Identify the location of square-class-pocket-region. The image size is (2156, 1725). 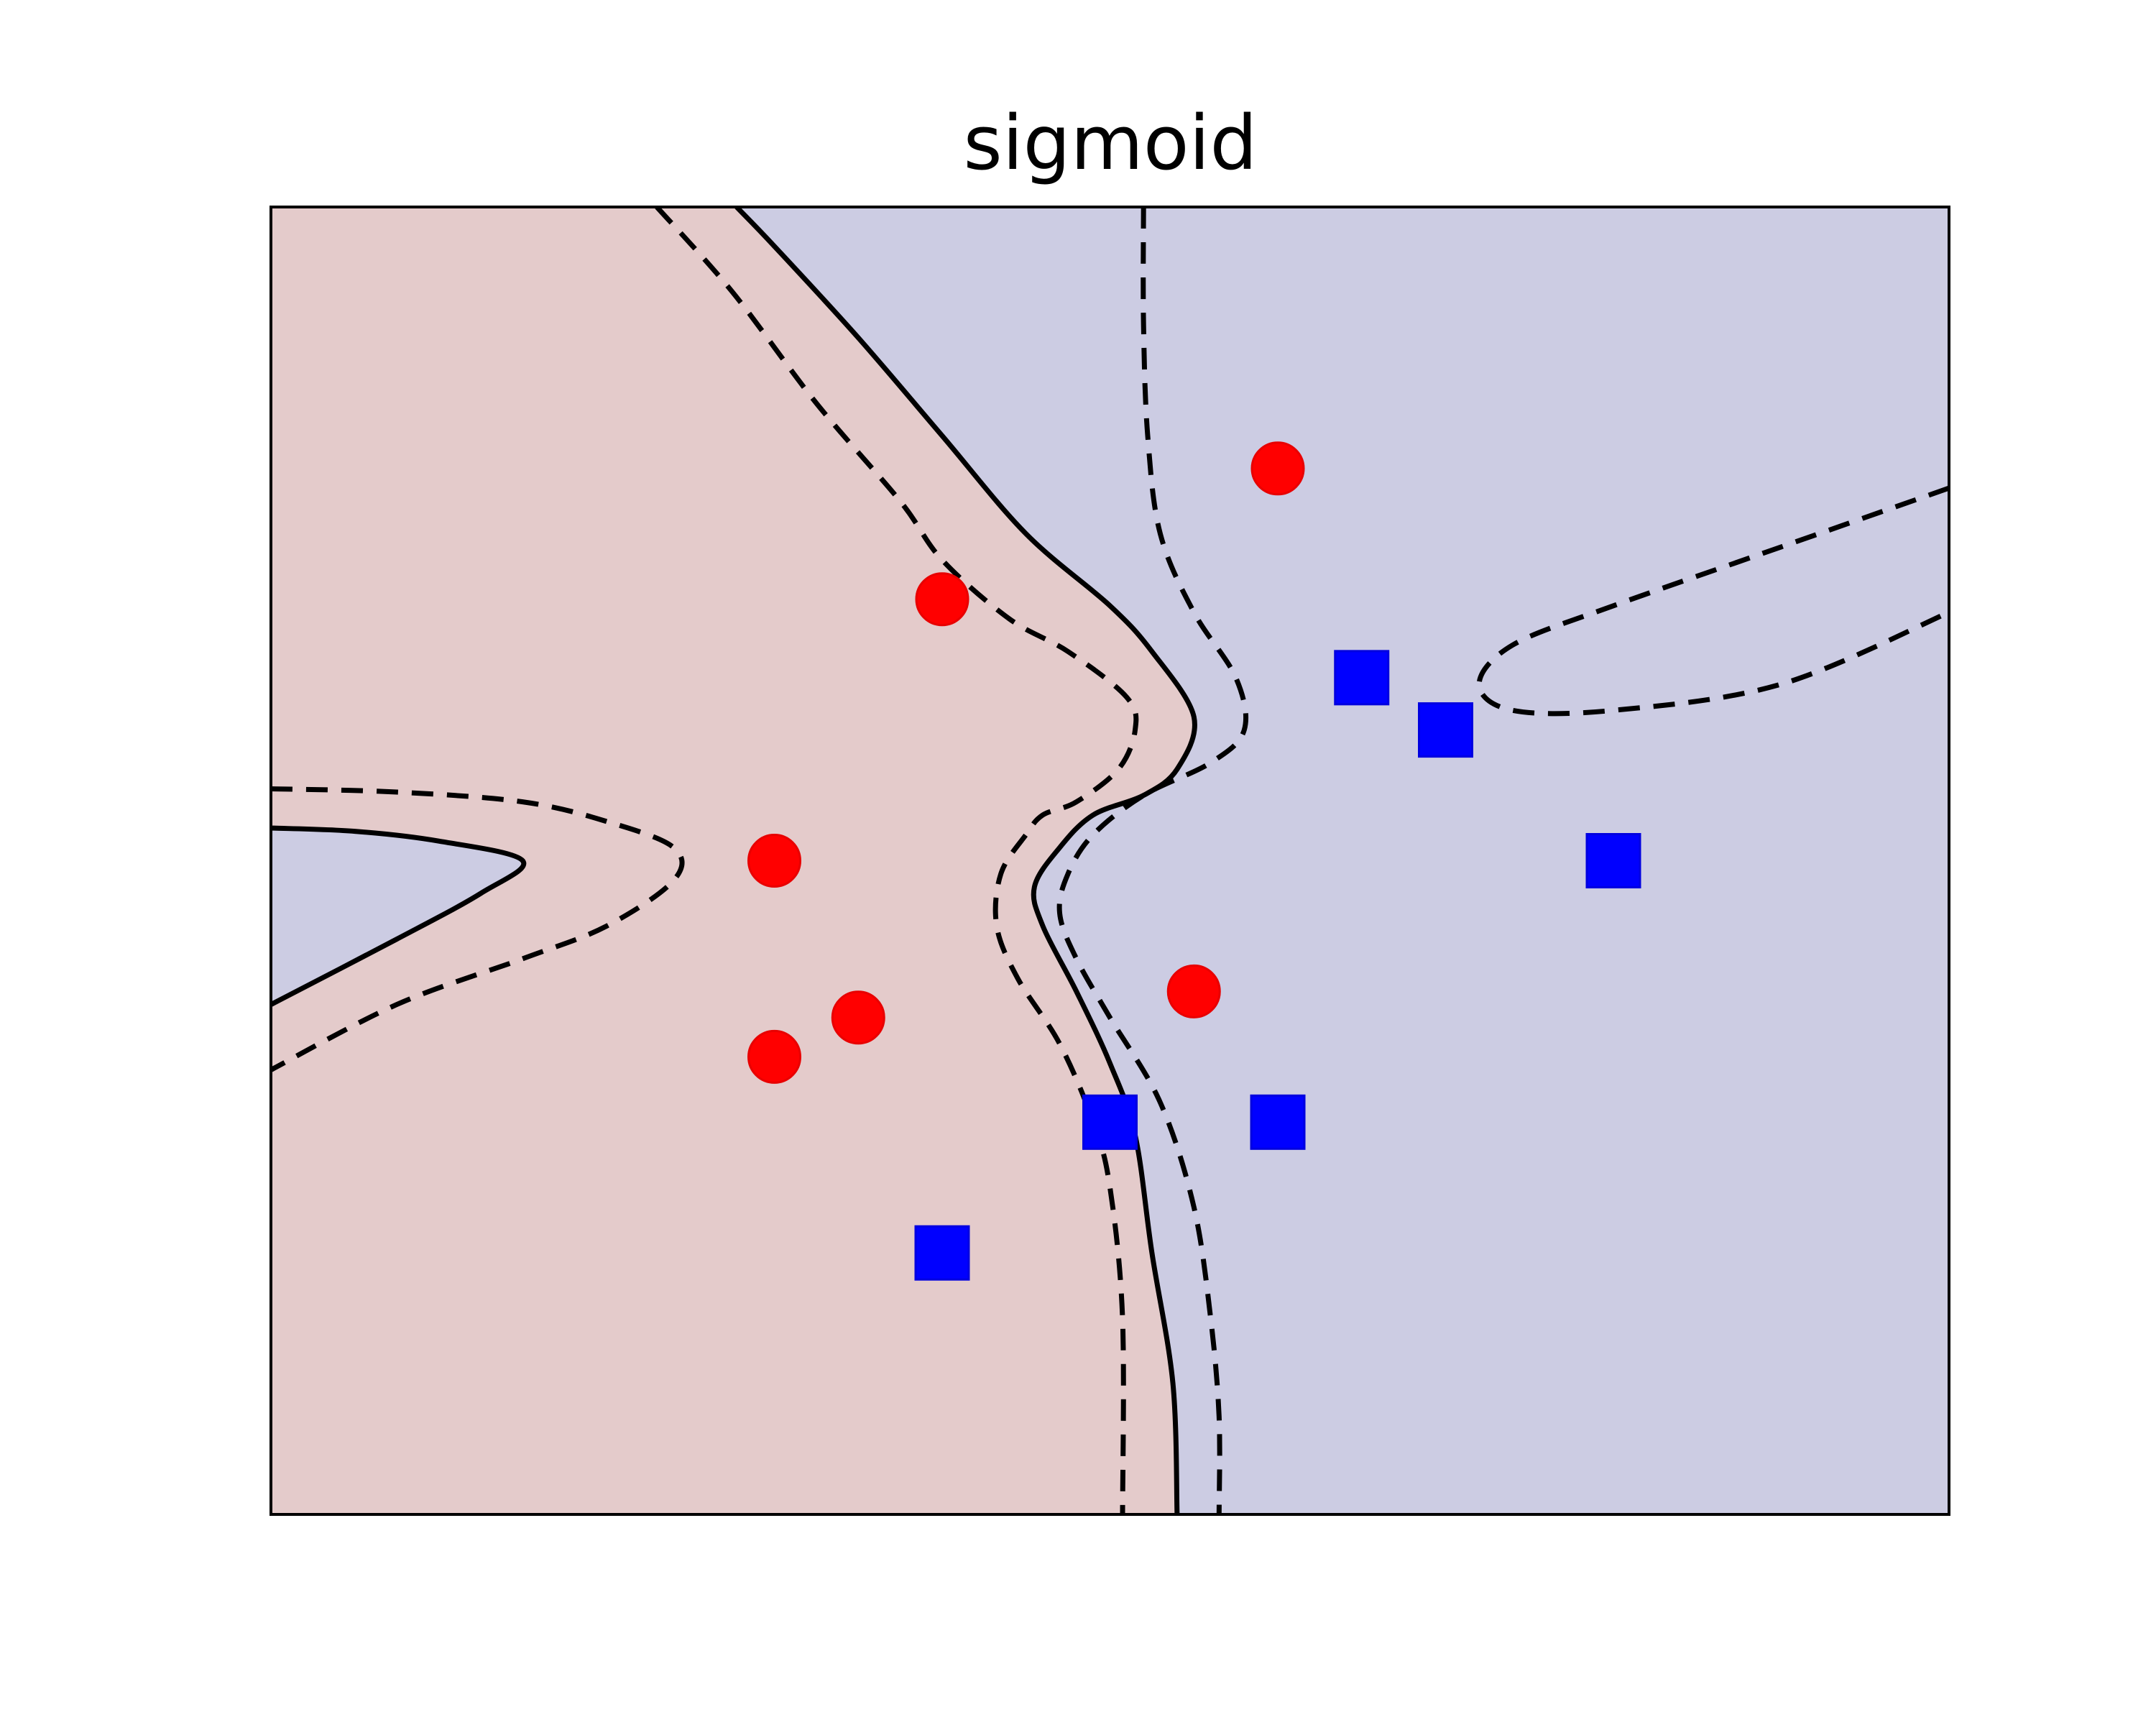
(397, 916).